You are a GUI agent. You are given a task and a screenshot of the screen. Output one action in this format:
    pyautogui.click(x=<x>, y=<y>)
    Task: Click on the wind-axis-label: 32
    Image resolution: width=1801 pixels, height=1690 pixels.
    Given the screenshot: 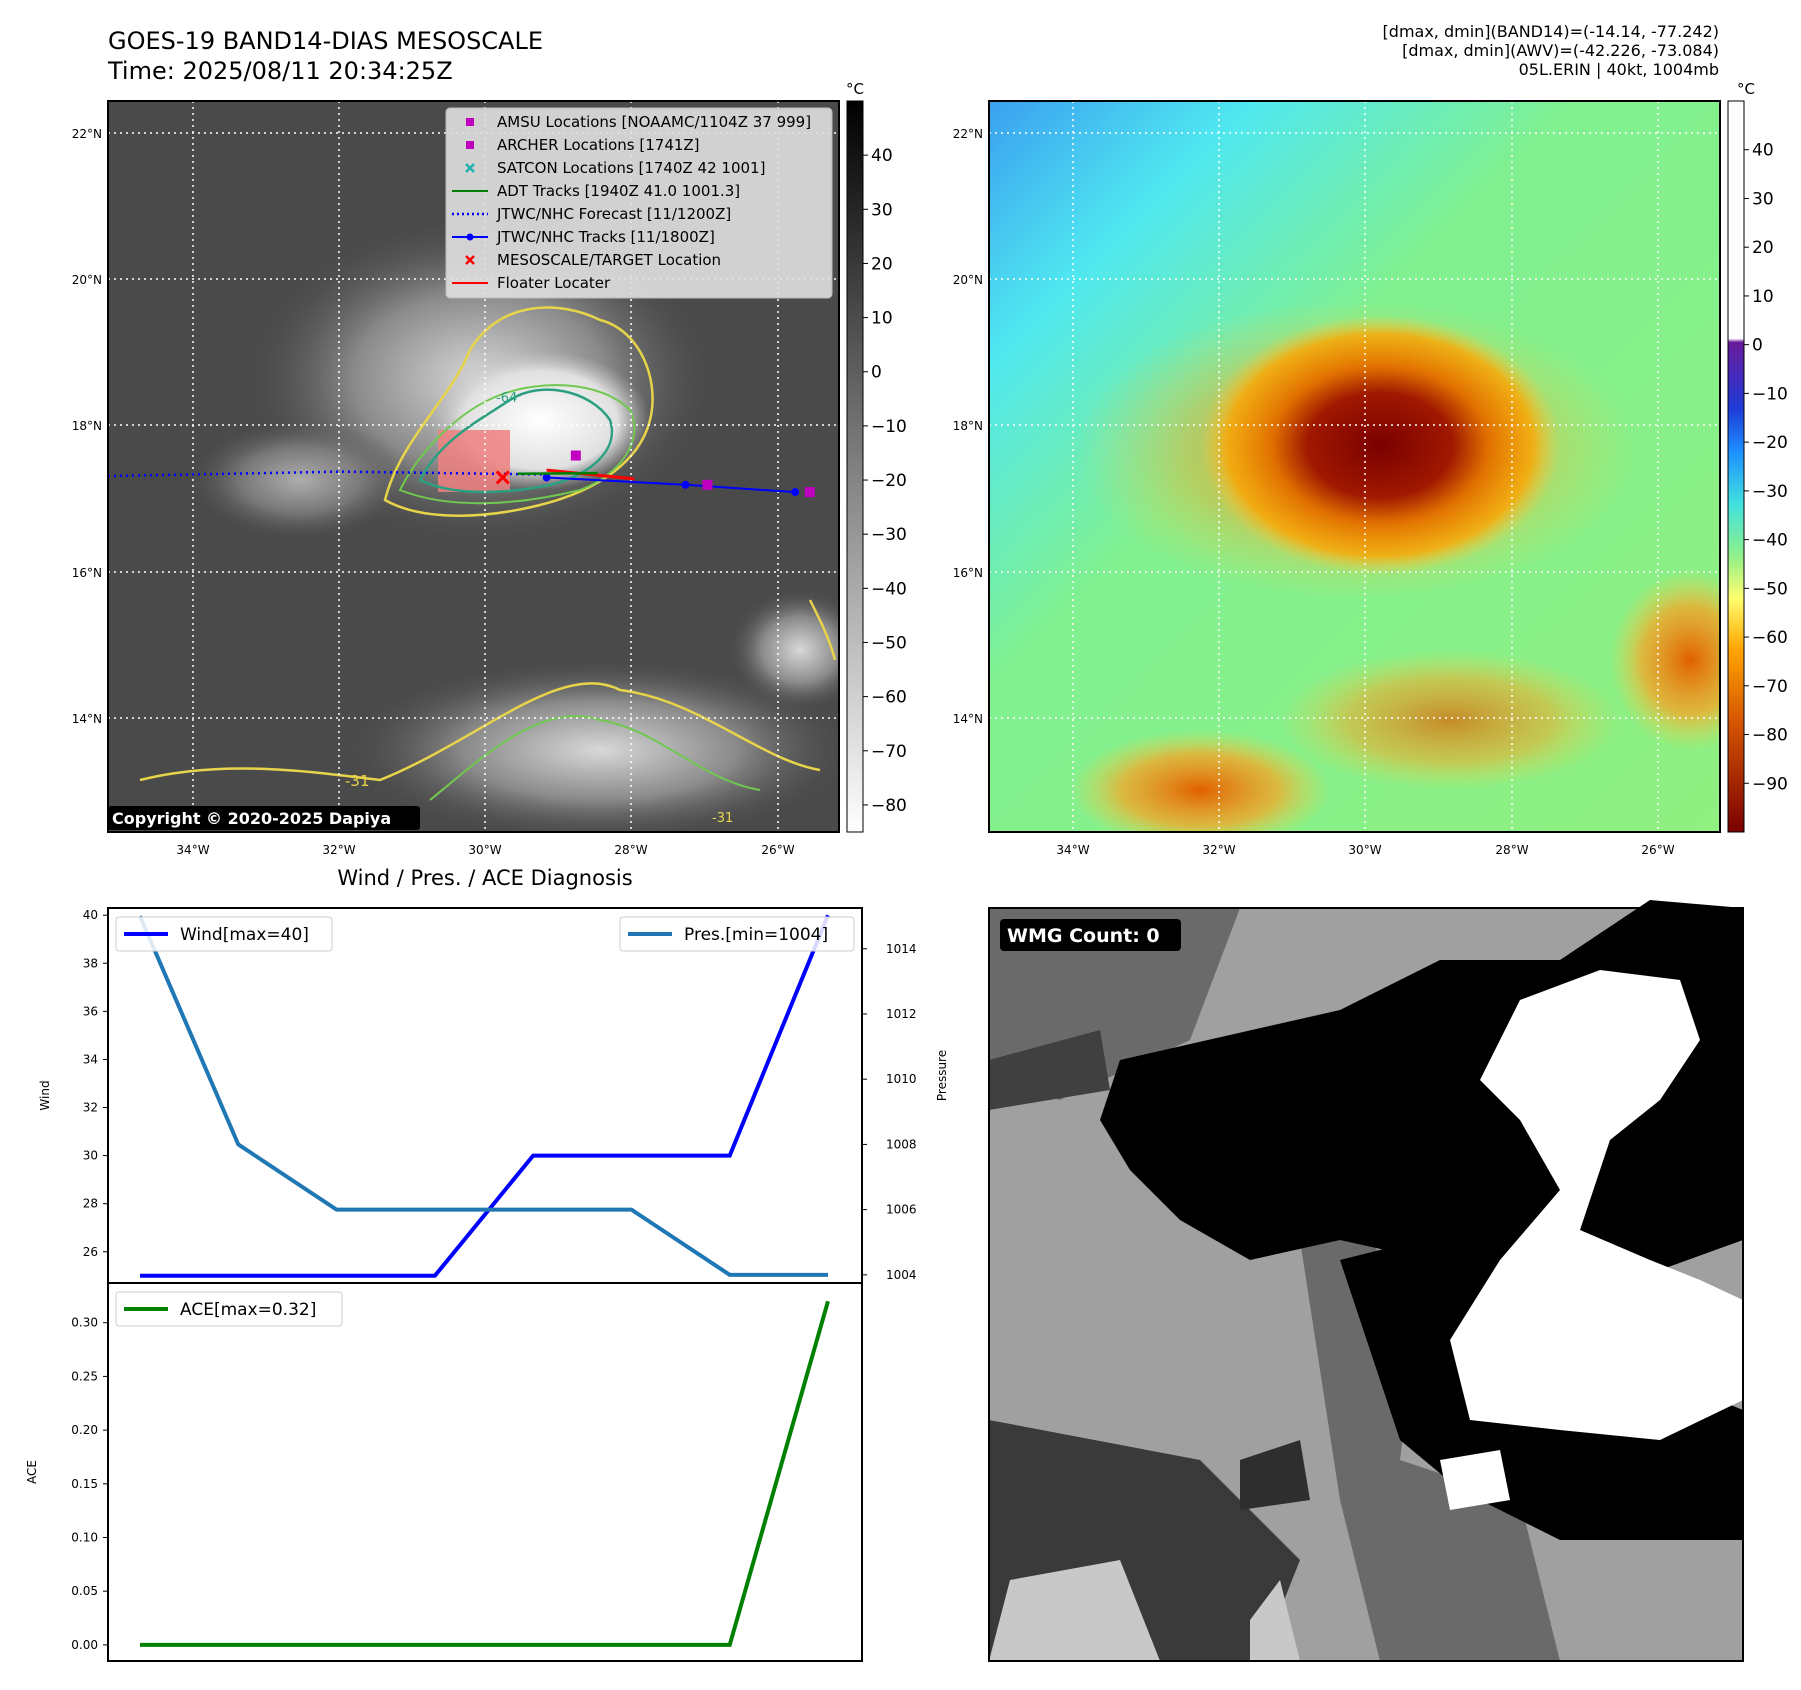 What is the action you would take?
    pyautogui.click(x=90, y=1108)
    